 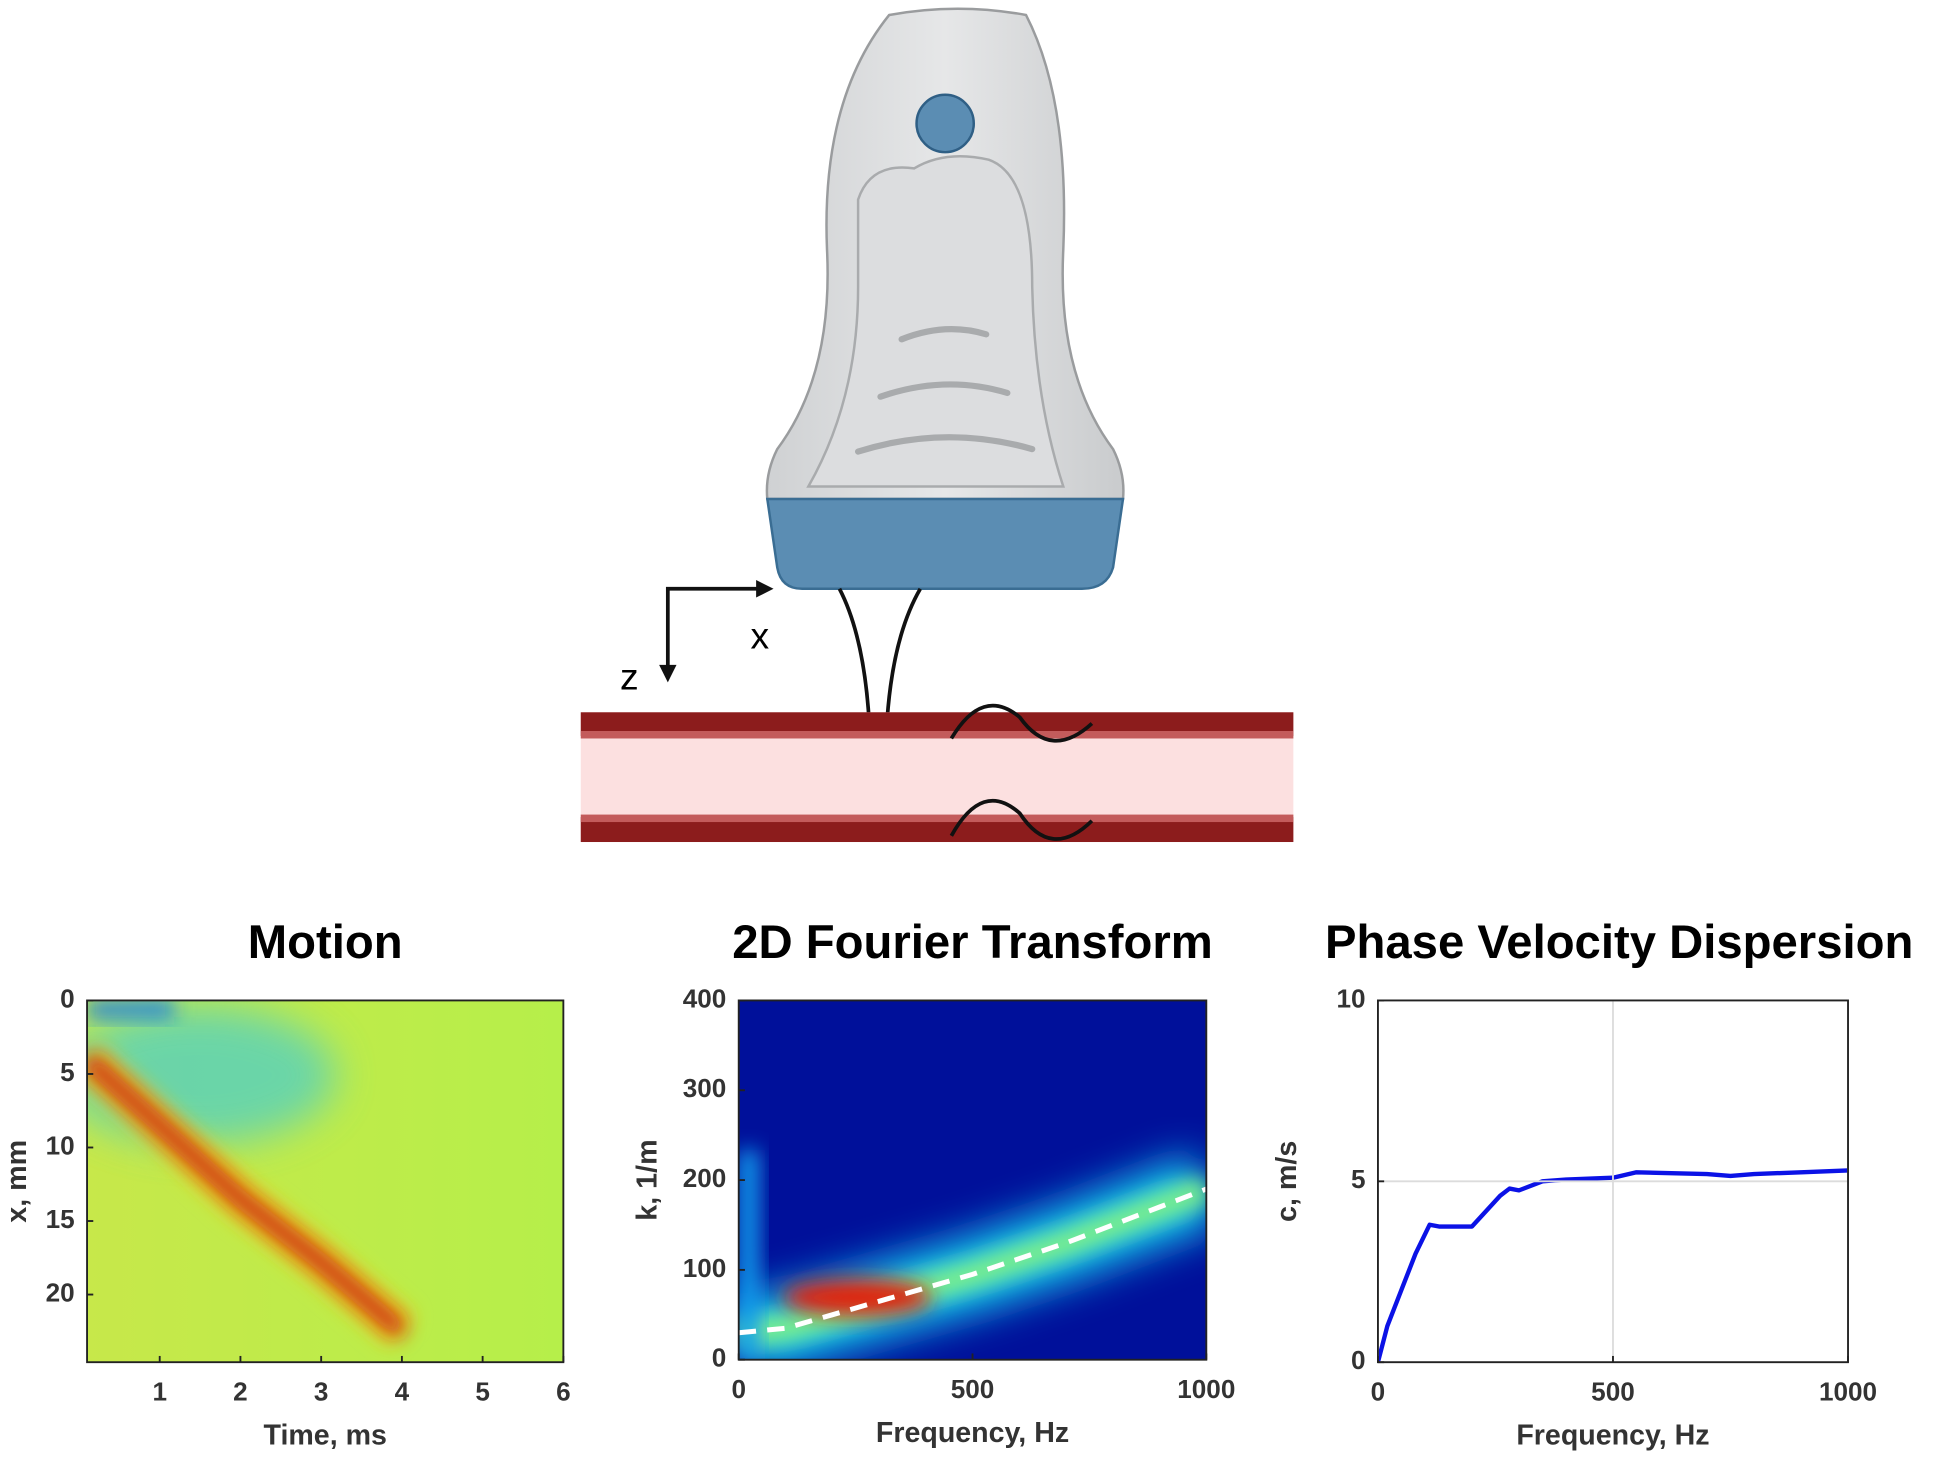 I want to click on x-tick-label: 4, so click(x=402, y=1391).